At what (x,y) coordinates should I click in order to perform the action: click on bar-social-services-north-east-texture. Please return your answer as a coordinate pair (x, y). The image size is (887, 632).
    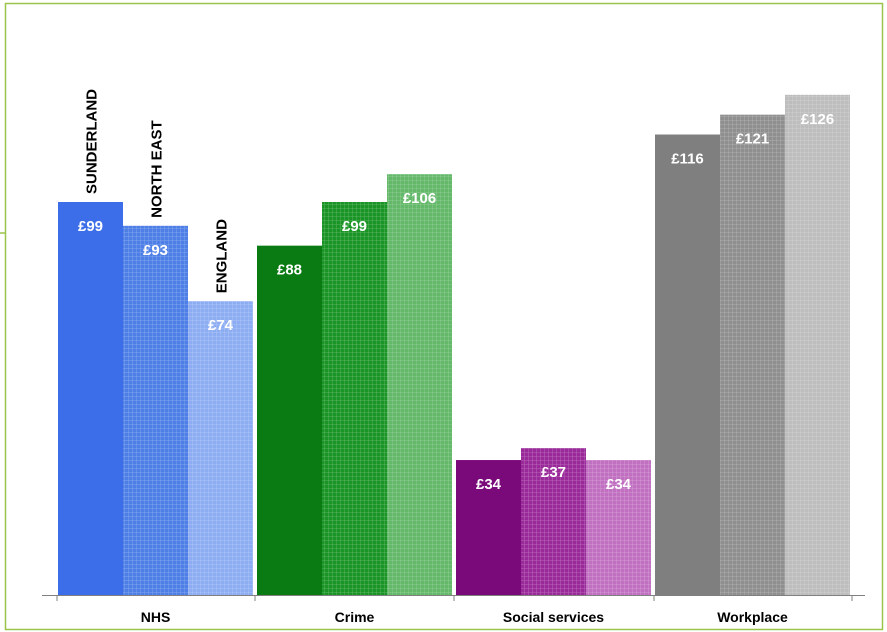
    Looking at the image, I should click on (553, 521).